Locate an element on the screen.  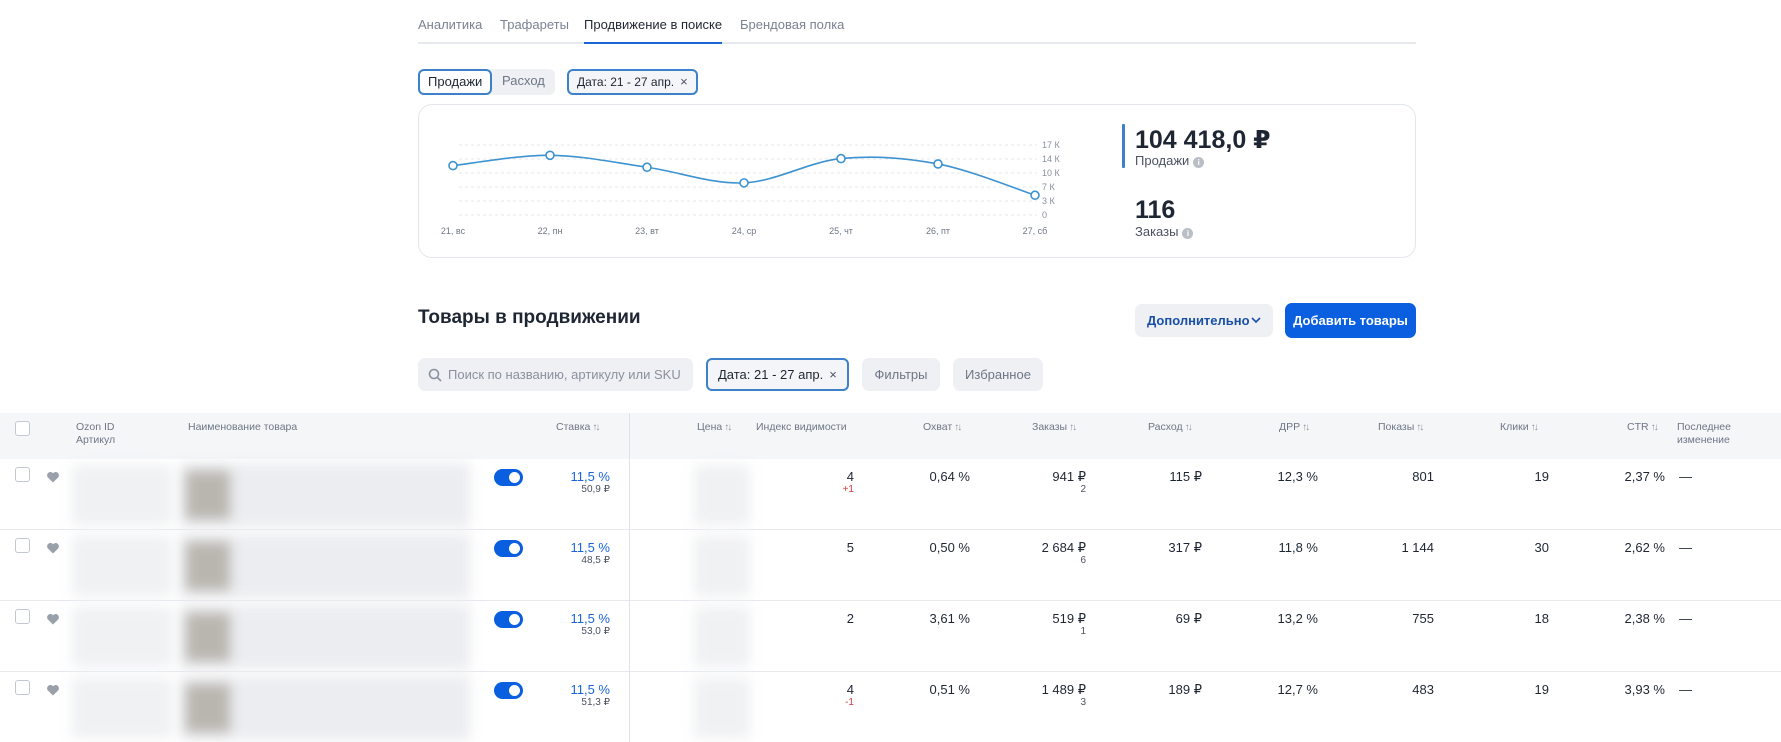
col-spend: Расход ↑↓ is located at coordinates (1170, 427).